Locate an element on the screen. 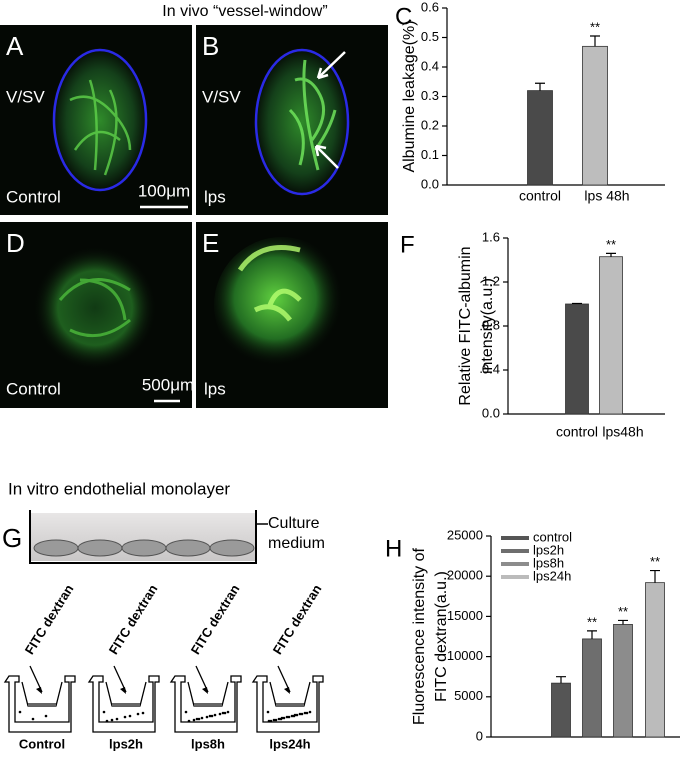  condition-label: lps24h is located at coordinates (289, 743).